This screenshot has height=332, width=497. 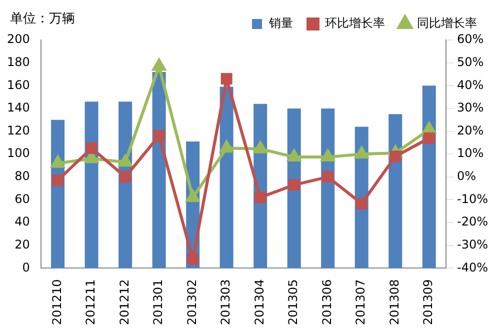 I want to click on y2-tick-label: 60%, so click(x=470, y=39).